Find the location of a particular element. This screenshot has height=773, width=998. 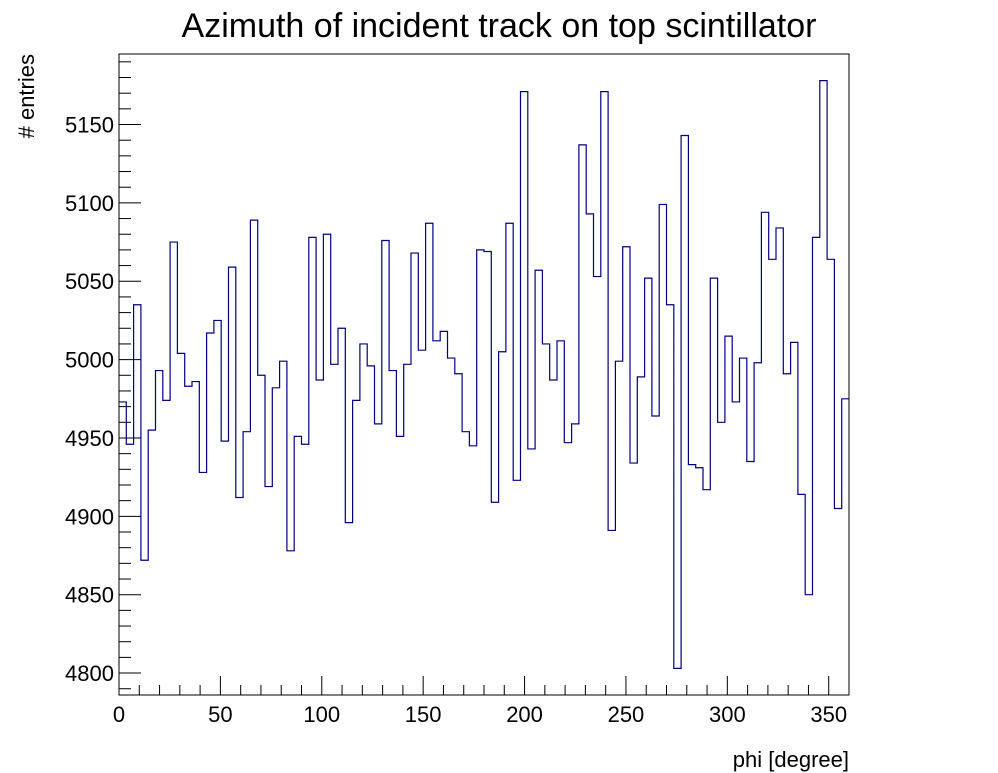

y-tick-label: 5050 is located at coordinates (89, 281).